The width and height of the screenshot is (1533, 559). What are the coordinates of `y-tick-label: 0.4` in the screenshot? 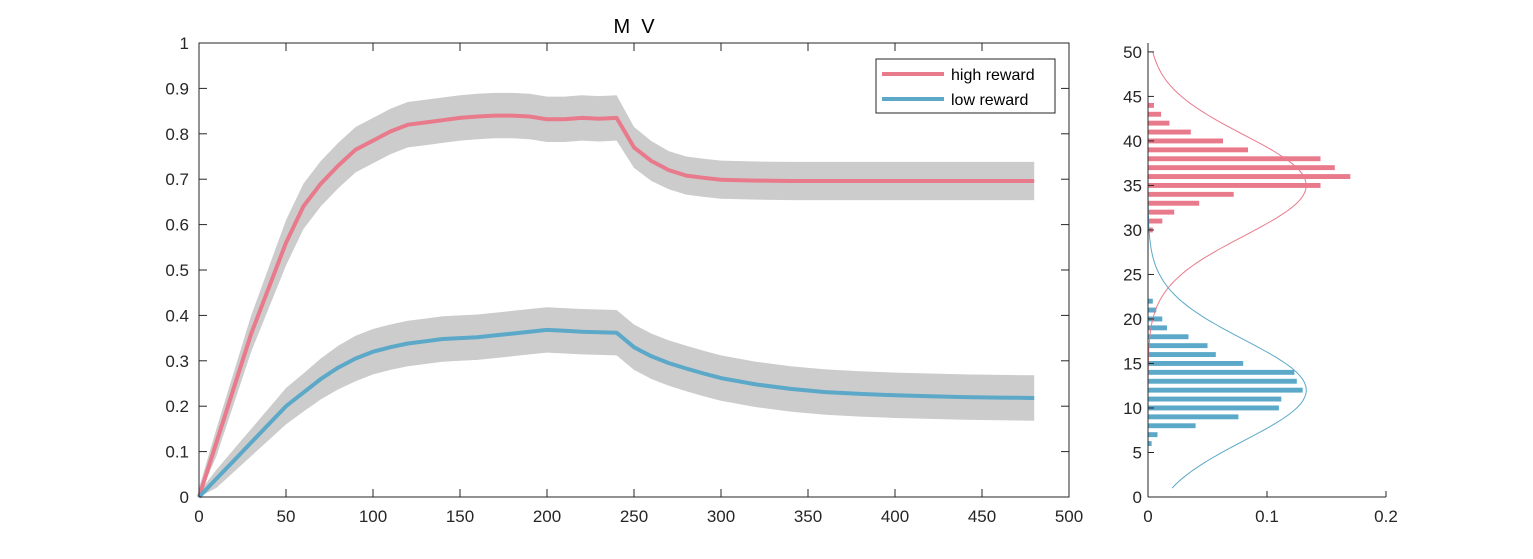 It's located at (177, 315).